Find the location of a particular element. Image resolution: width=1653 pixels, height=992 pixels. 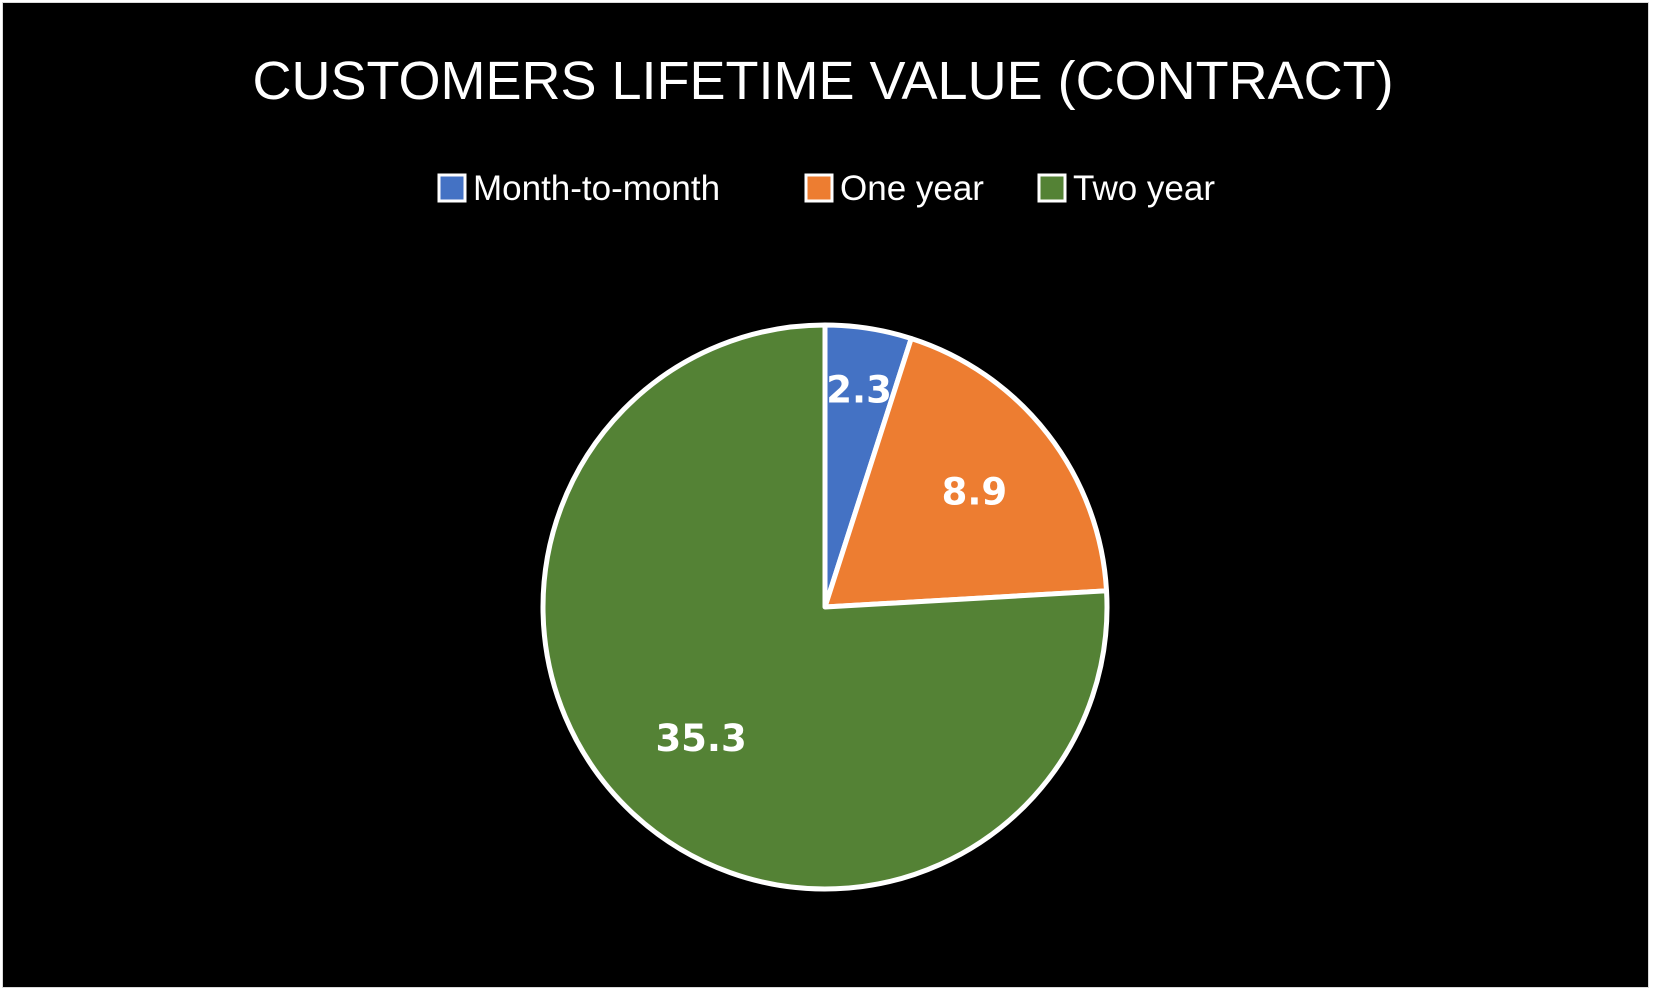

legend-swatch-two-year is located at coordinates (1052, 188).